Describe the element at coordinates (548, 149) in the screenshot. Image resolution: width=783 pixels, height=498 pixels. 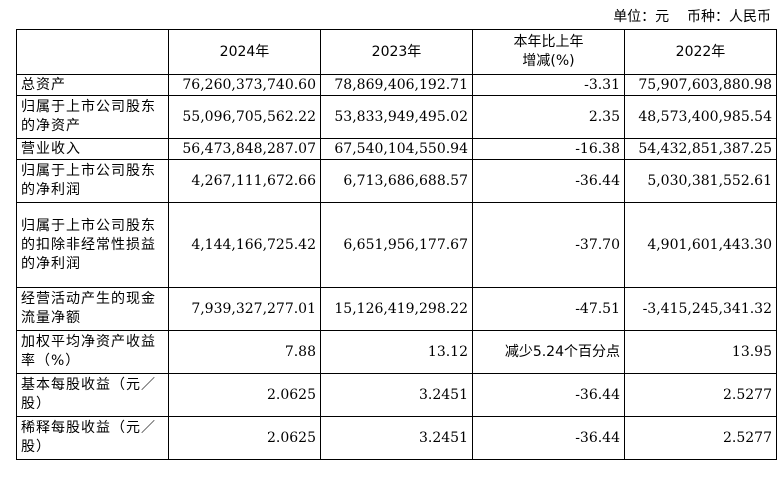
I see `cell-change: -16.38` at that location.